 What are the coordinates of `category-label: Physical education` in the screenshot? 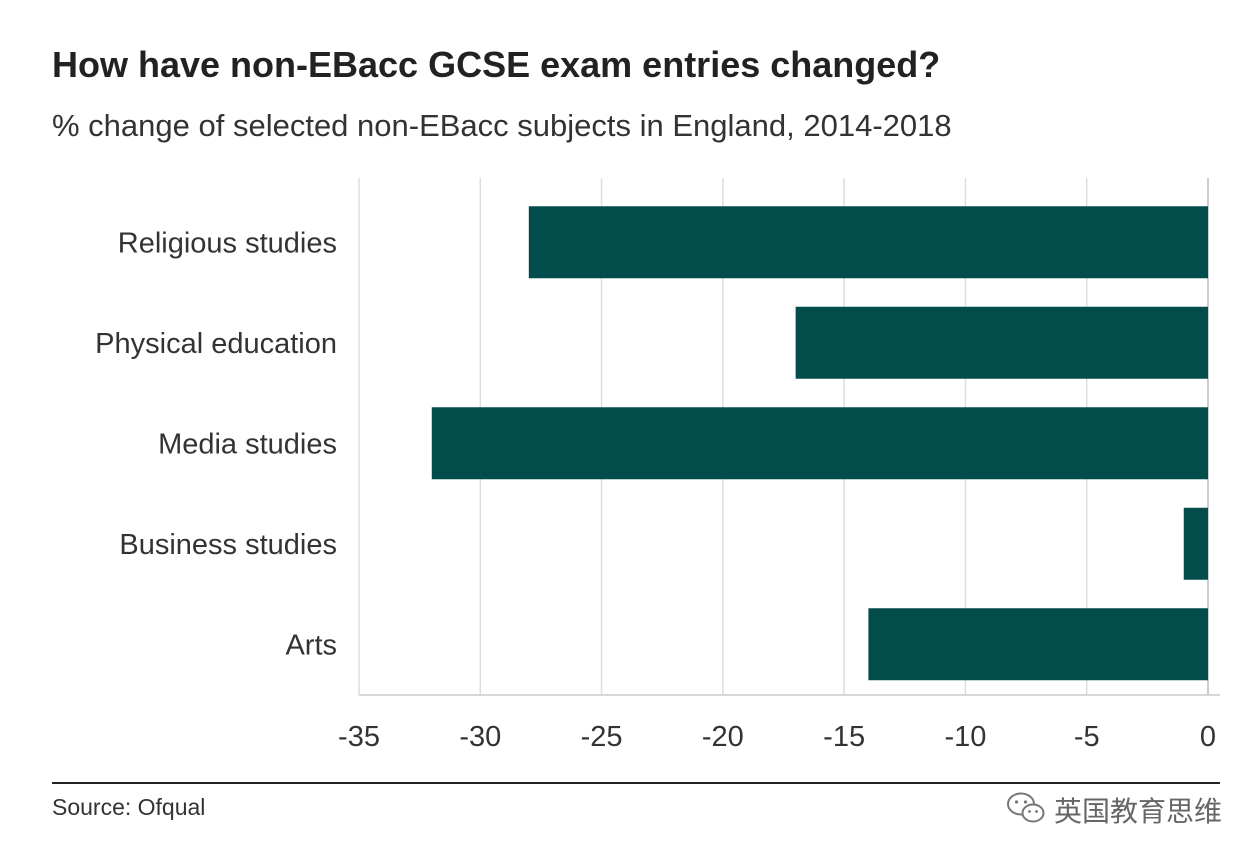 It's located at (216, 344).